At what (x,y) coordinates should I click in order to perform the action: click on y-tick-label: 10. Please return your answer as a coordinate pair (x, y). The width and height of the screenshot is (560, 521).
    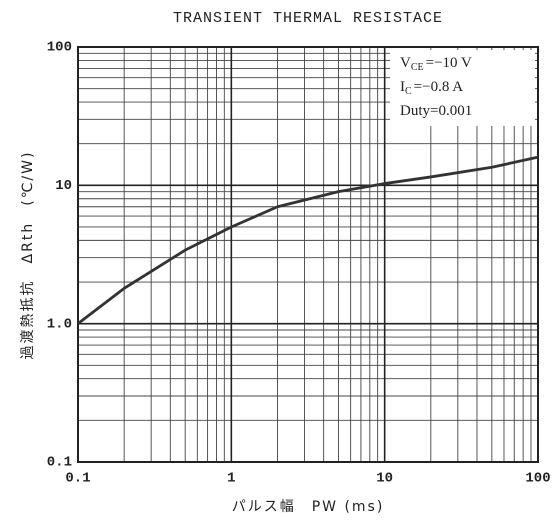
    Looking at the image, I should click on (63, 186).